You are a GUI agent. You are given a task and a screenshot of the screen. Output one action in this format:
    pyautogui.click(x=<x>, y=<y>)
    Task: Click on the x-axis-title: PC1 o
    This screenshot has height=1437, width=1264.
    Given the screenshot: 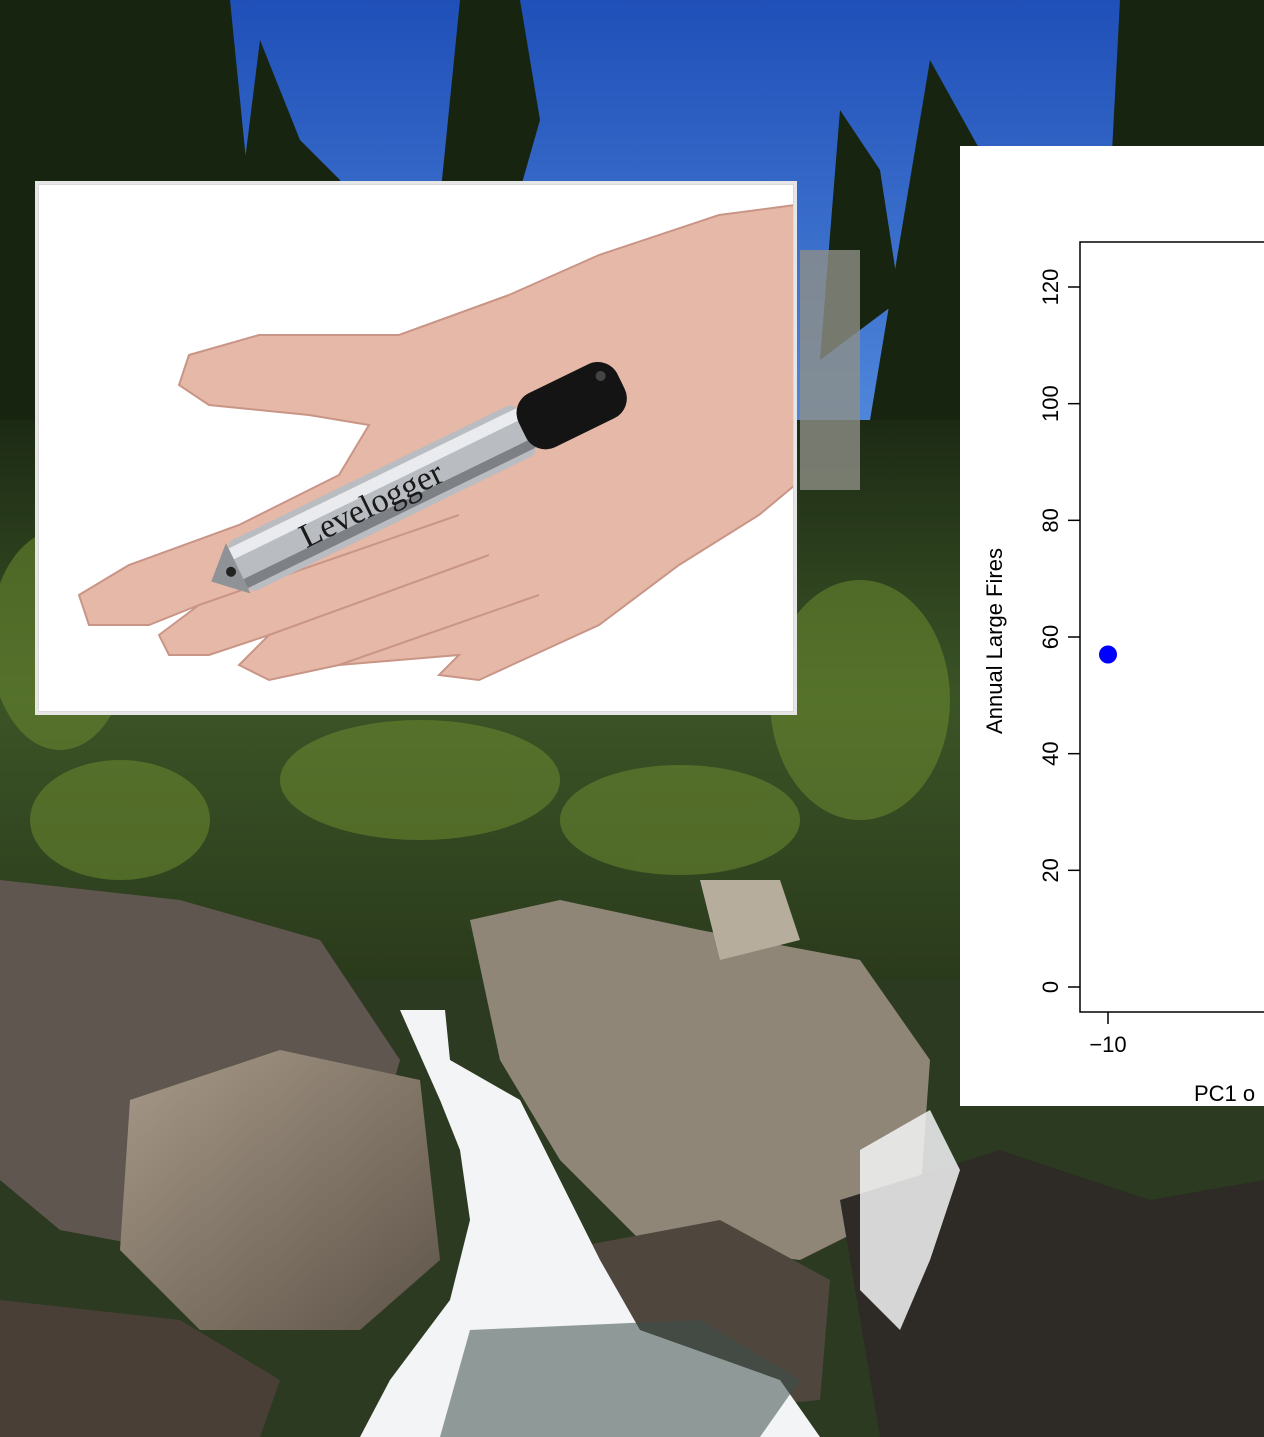 What is the action you would take?
    pyautogui.click(x=1224, y=1093)
    